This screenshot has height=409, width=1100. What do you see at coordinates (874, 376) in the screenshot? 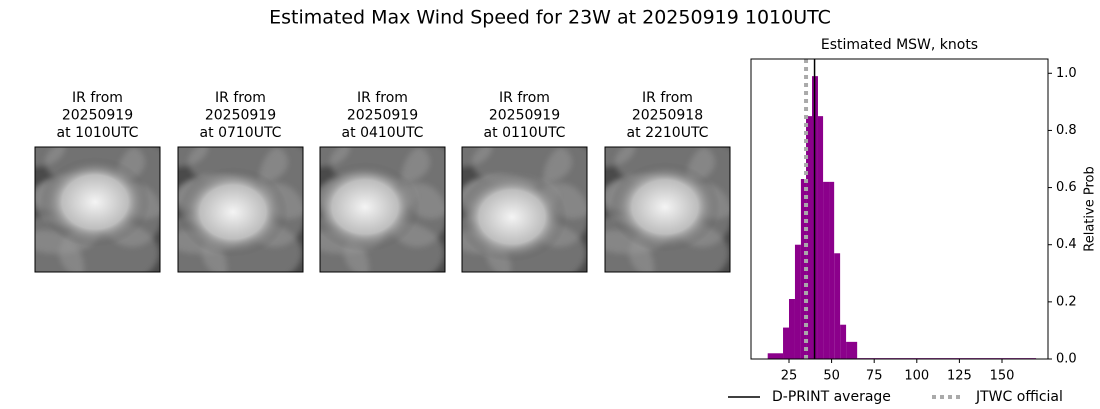
I see `x-tick-label: 75` at bounding box center [874, 376].